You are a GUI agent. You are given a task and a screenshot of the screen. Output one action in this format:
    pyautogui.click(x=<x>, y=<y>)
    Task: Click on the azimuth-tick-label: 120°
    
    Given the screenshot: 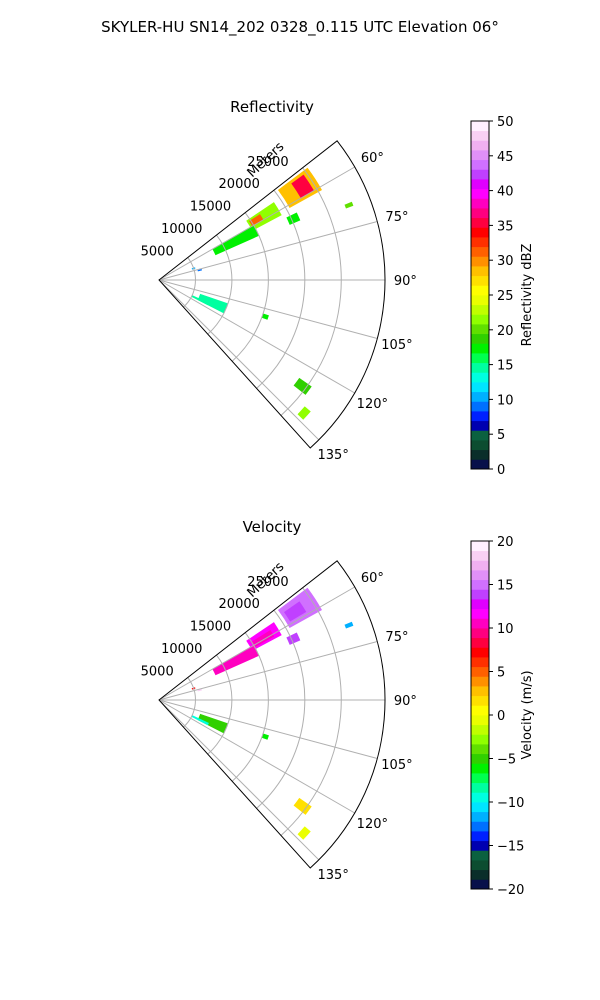 What is the action you would take?
    pyautogui.click(x=372, y=824)
    